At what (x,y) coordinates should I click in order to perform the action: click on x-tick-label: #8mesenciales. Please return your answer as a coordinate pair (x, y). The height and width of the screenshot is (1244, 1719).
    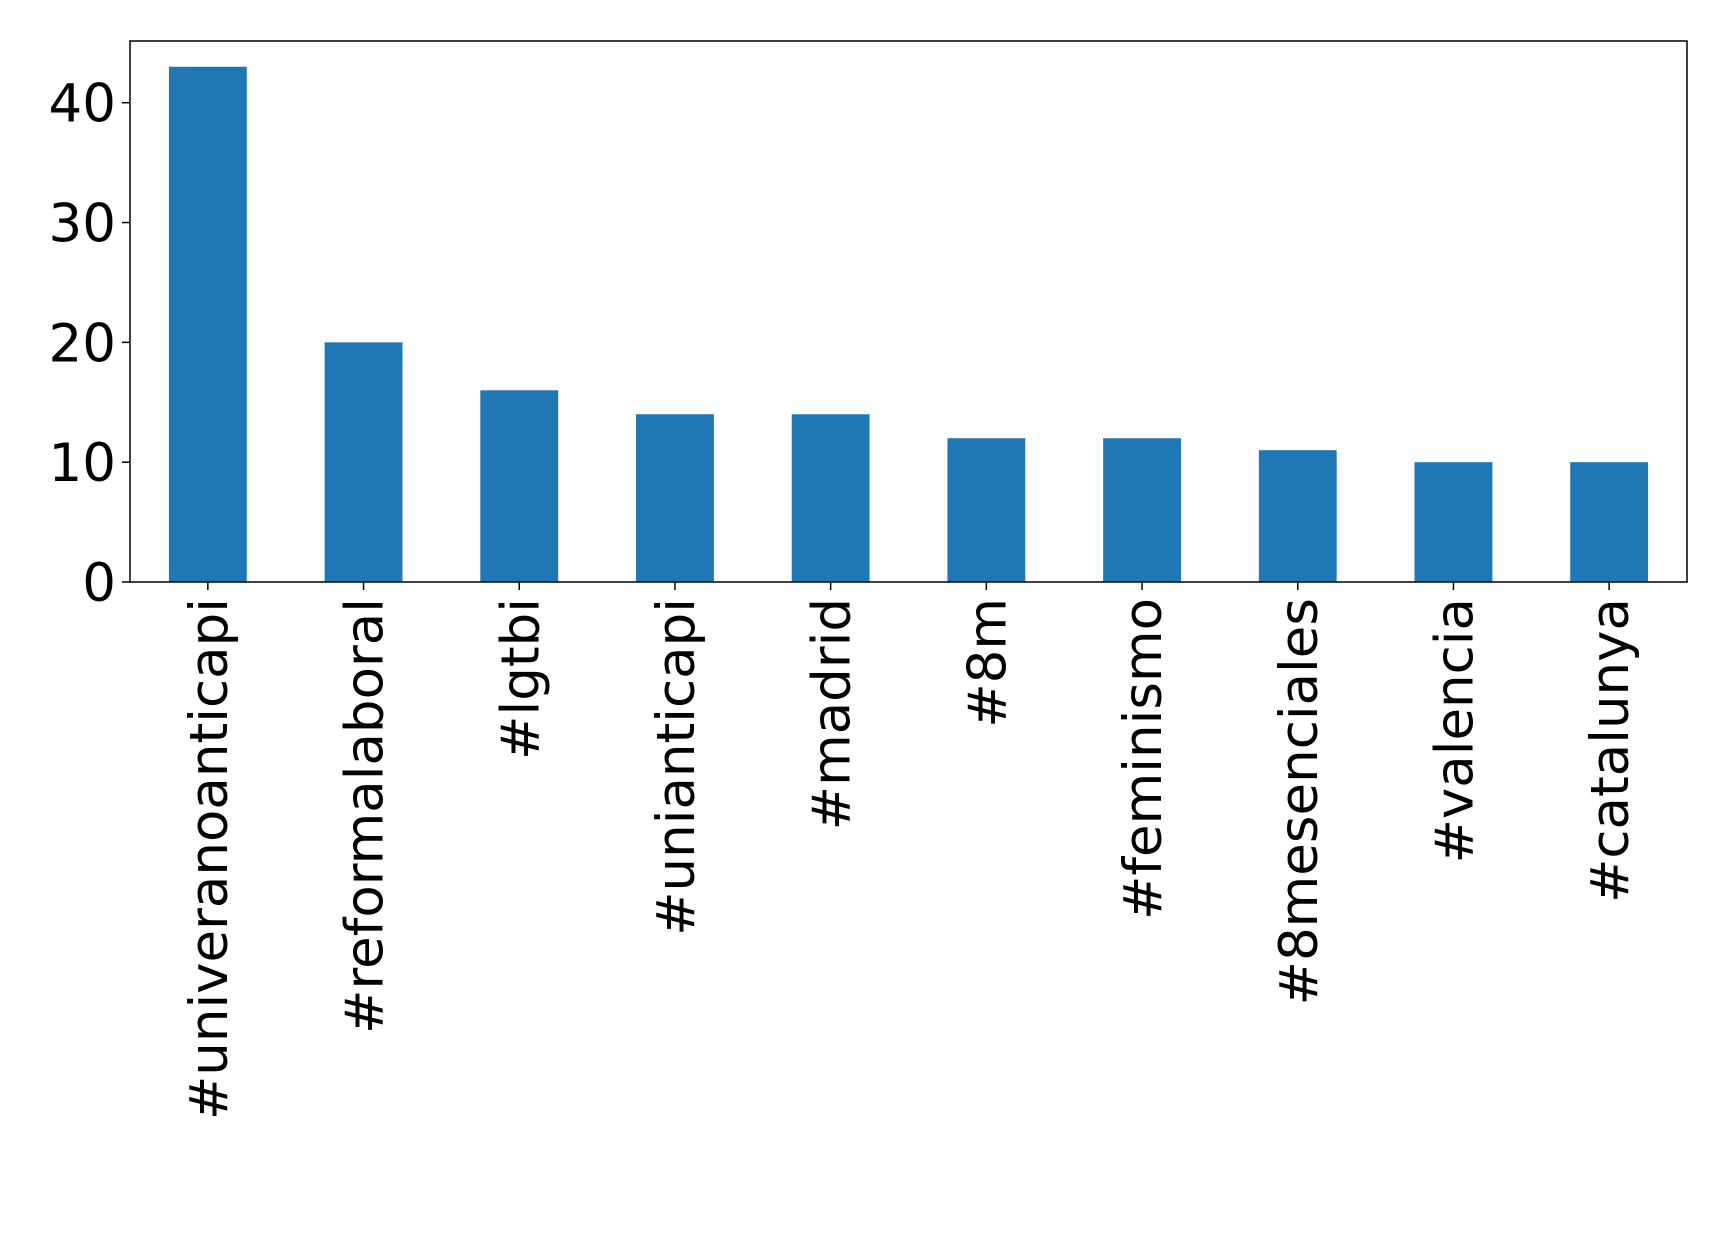
    Looking at the image, I should click on (1299, 801).